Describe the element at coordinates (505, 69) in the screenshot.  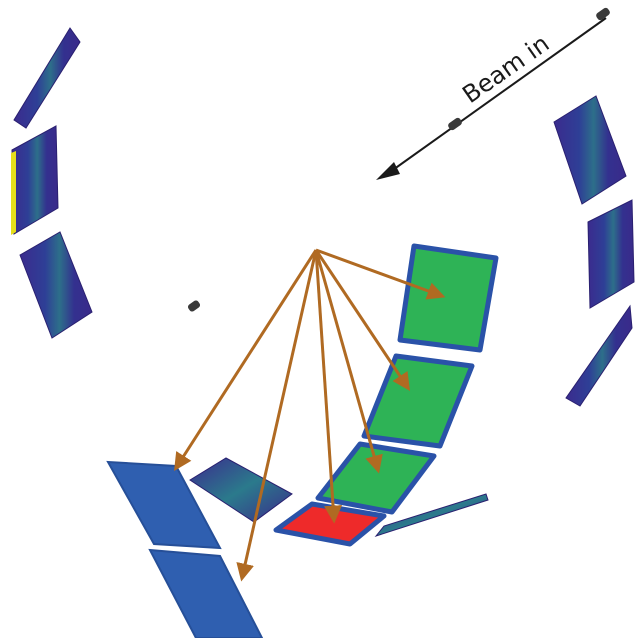
I see `beam-label: Beam in` at that location.